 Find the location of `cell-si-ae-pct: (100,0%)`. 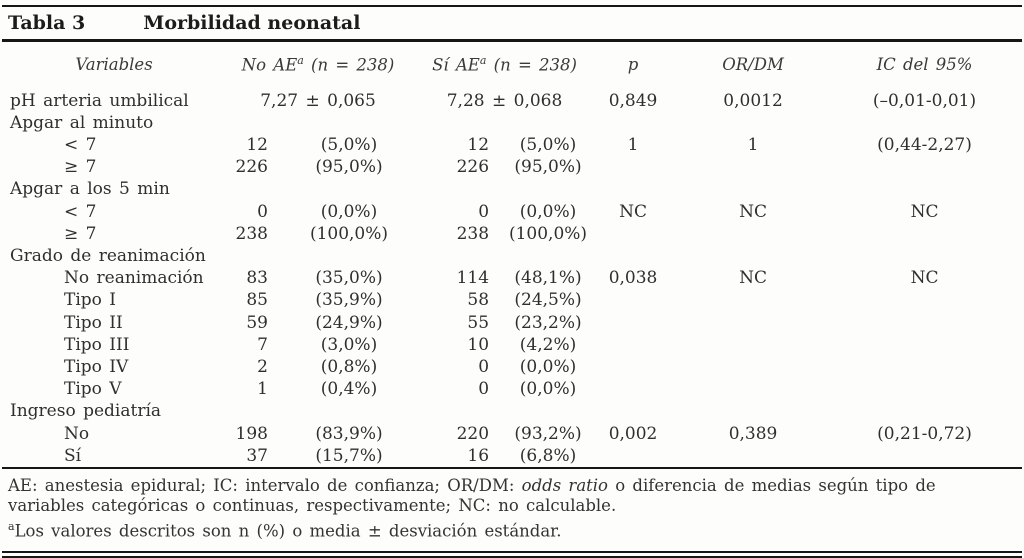

cell-si-ae-pct: (100,0%) is located at coordinates (548, 233).